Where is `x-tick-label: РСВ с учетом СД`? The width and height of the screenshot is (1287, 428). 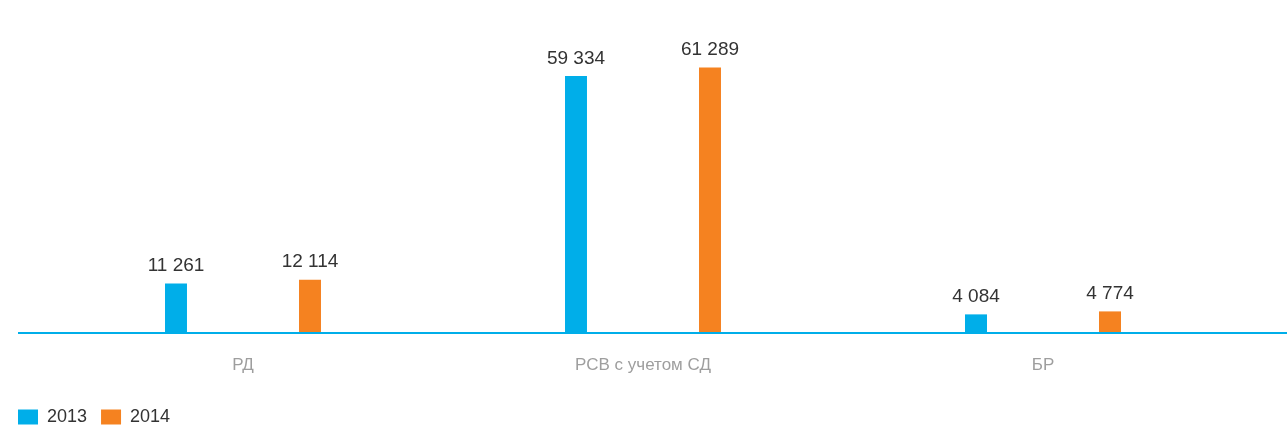 x-tick-label: РСВ с учетом СД is located at coordinates (643, 364).